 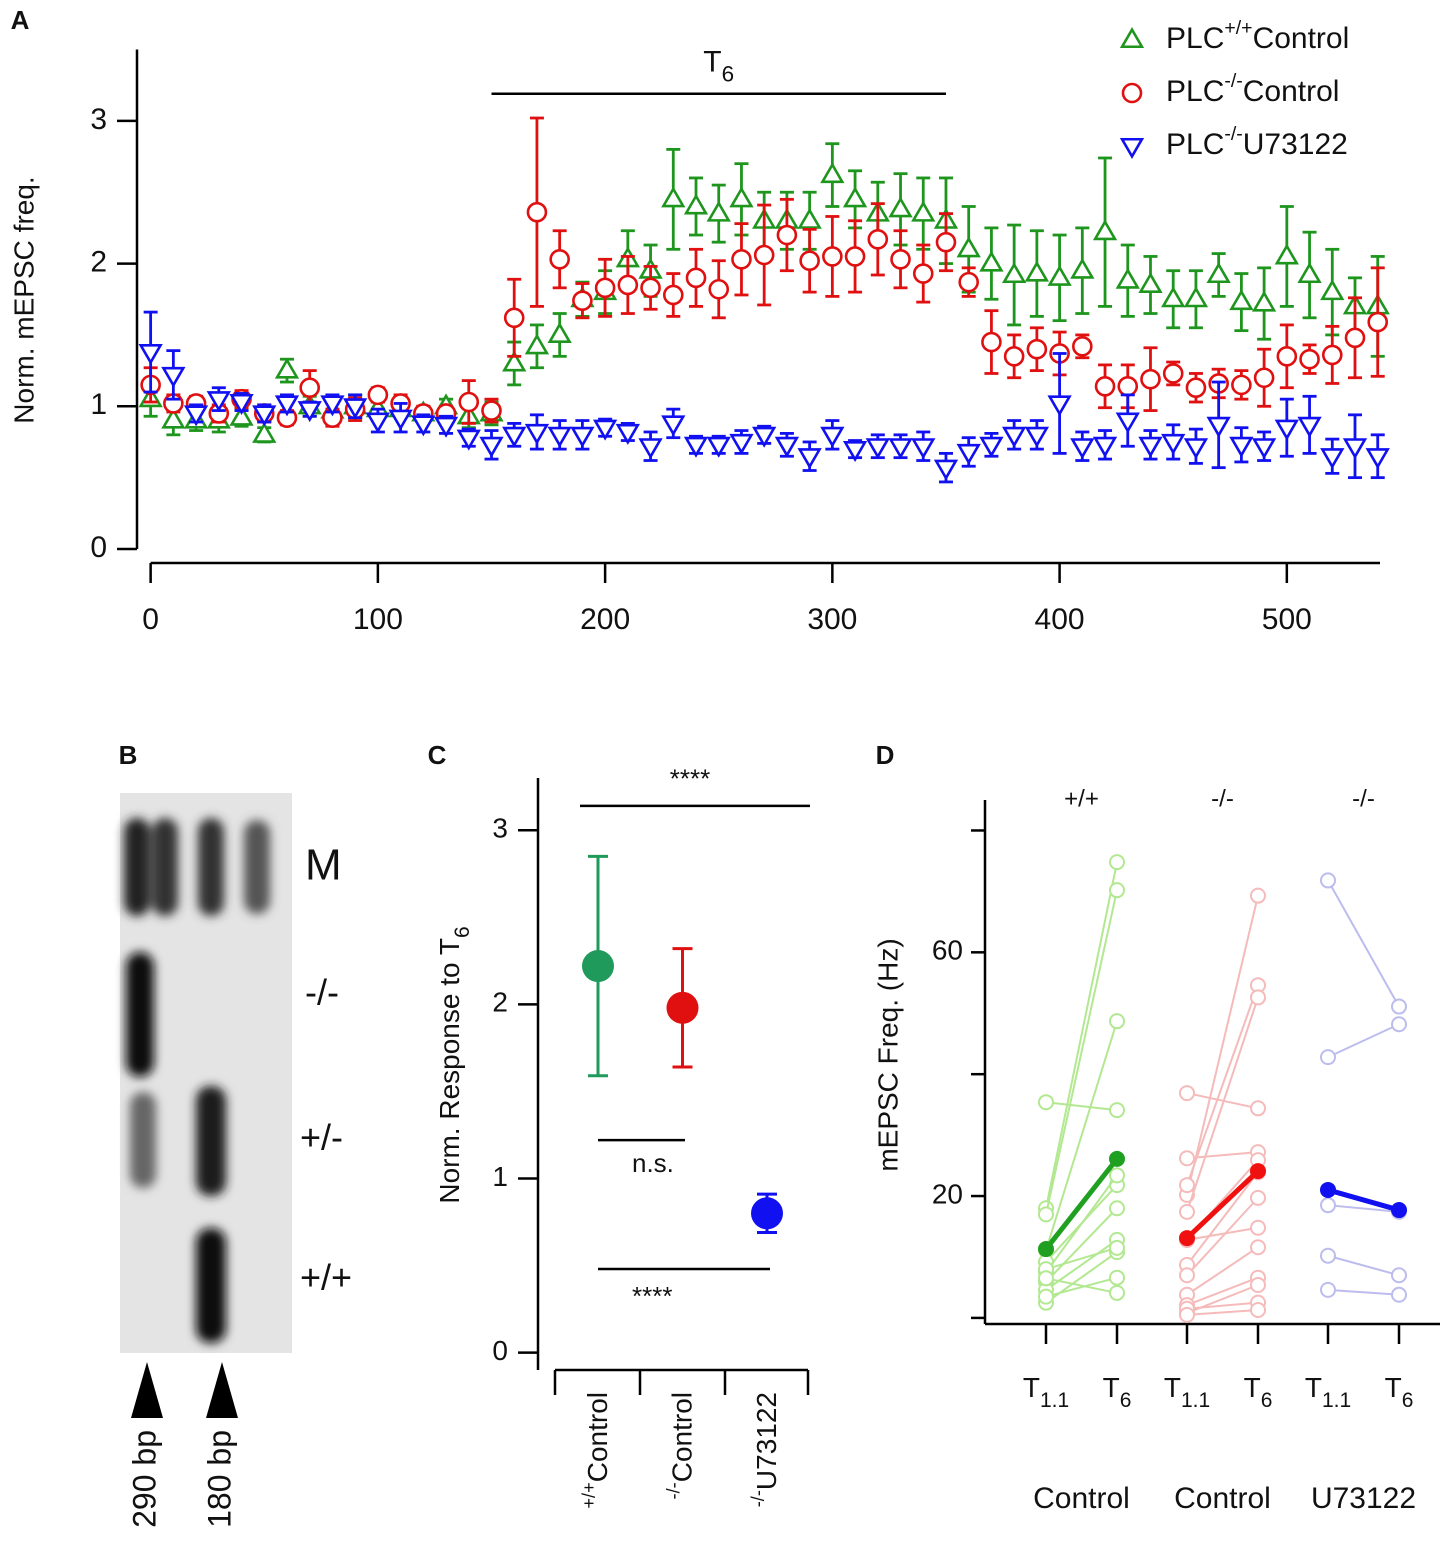 What do you see at coordinates (219, 1479) in the screenshot?
I see `size-marker: 180 bp` at bounding box center [219, 1479].